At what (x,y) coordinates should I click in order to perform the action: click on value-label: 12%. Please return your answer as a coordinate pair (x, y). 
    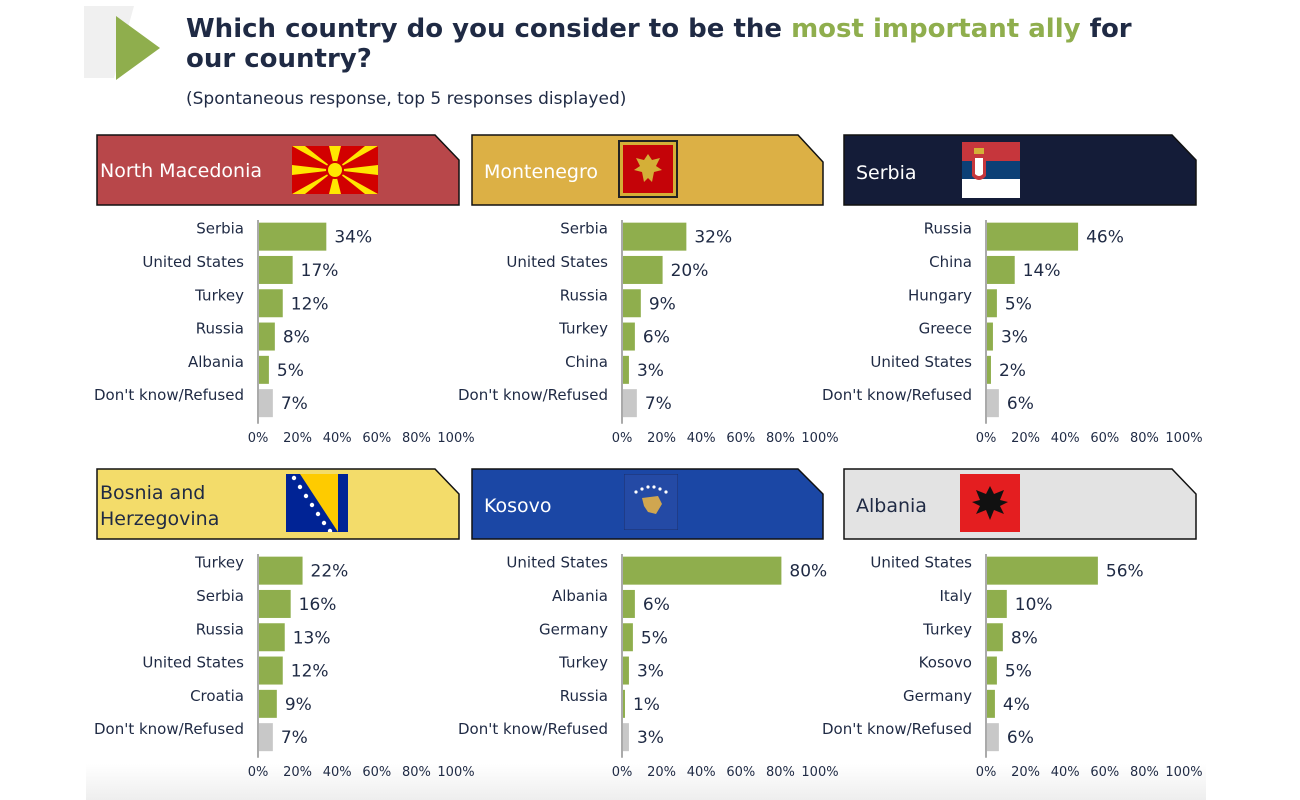
    Looking at the image, I should click on (310, 304).